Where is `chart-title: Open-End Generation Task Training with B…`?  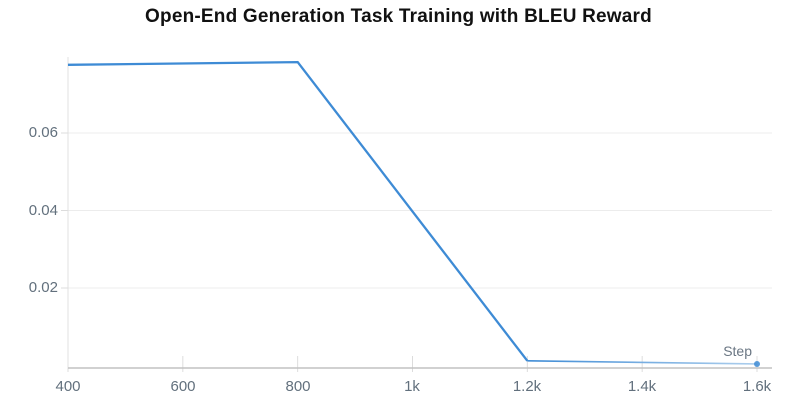 chart-title: Open-End Generation Task Training with B… is located at coordinates (398, 16).